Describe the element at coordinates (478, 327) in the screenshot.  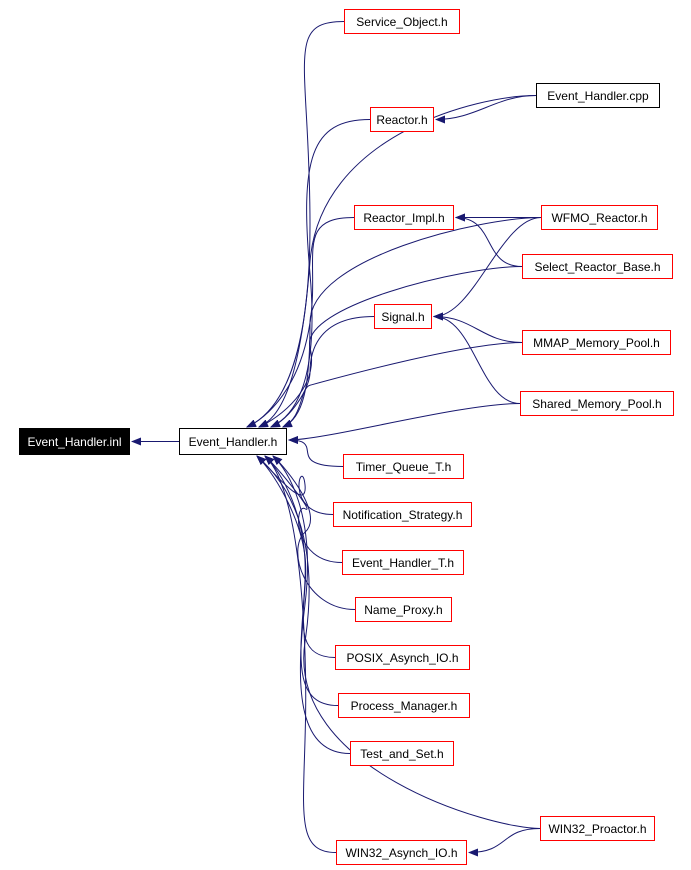
I see `edge-mmap-to-signal` at that location.